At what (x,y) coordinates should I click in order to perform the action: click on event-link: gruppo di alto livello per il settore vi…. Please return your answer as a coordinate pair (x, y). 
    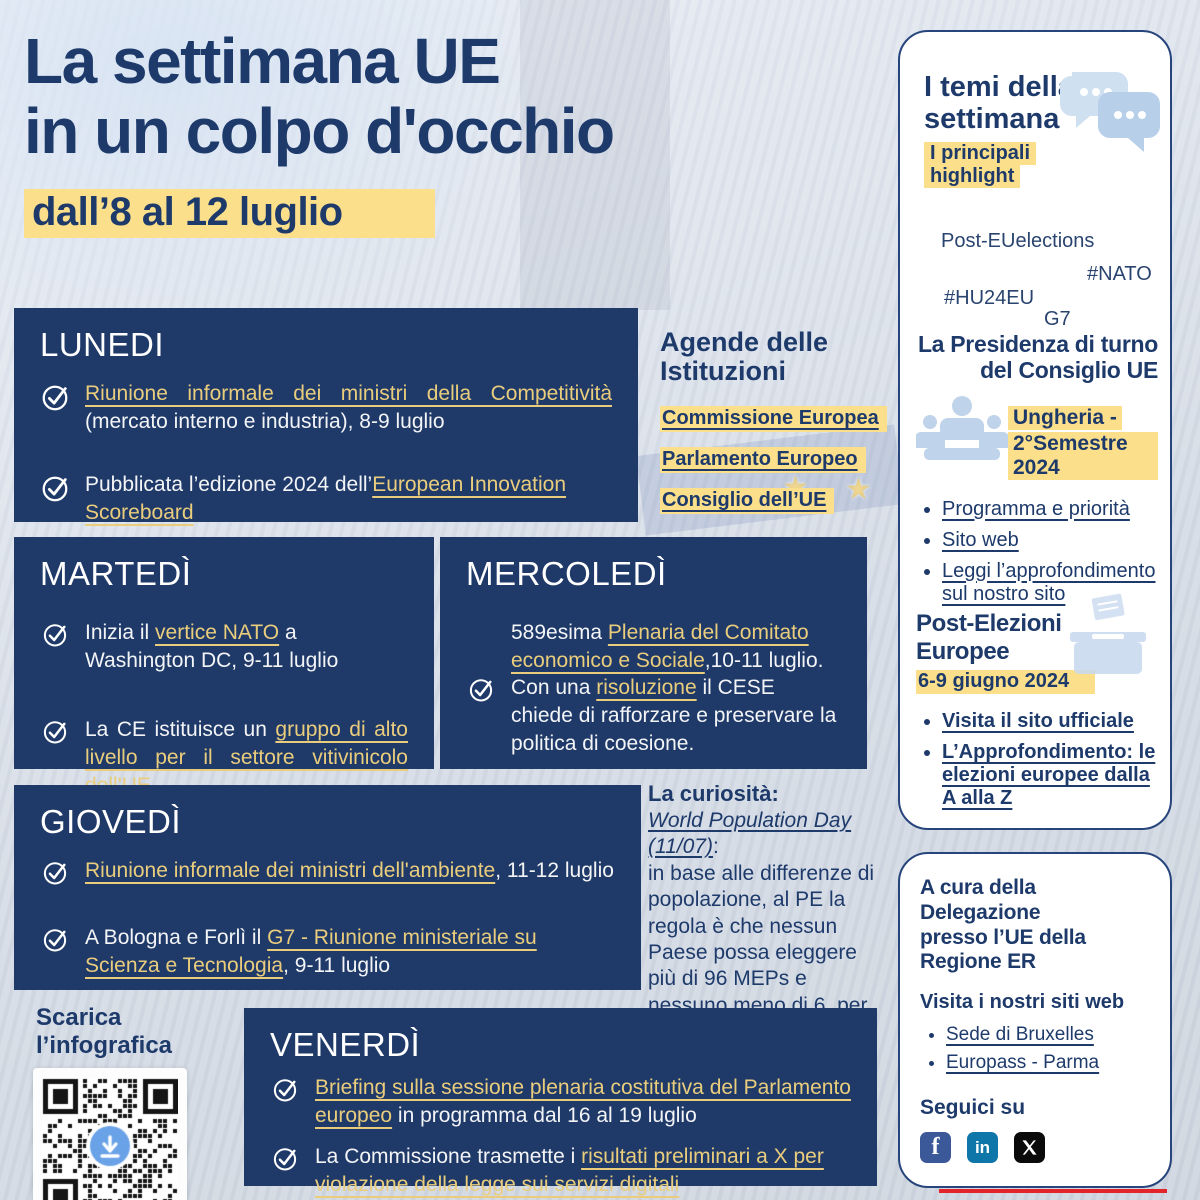
    Looking at the image, I should click on (246, 757).